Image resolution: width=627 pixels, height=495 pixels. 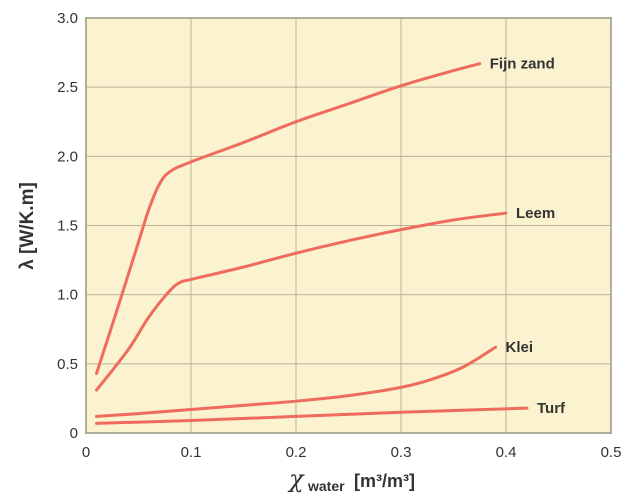 What do you see at coordinates (326, 486) in the screenshot?
I see `x-axis-subscript: water` at bounding box center [326, 486].